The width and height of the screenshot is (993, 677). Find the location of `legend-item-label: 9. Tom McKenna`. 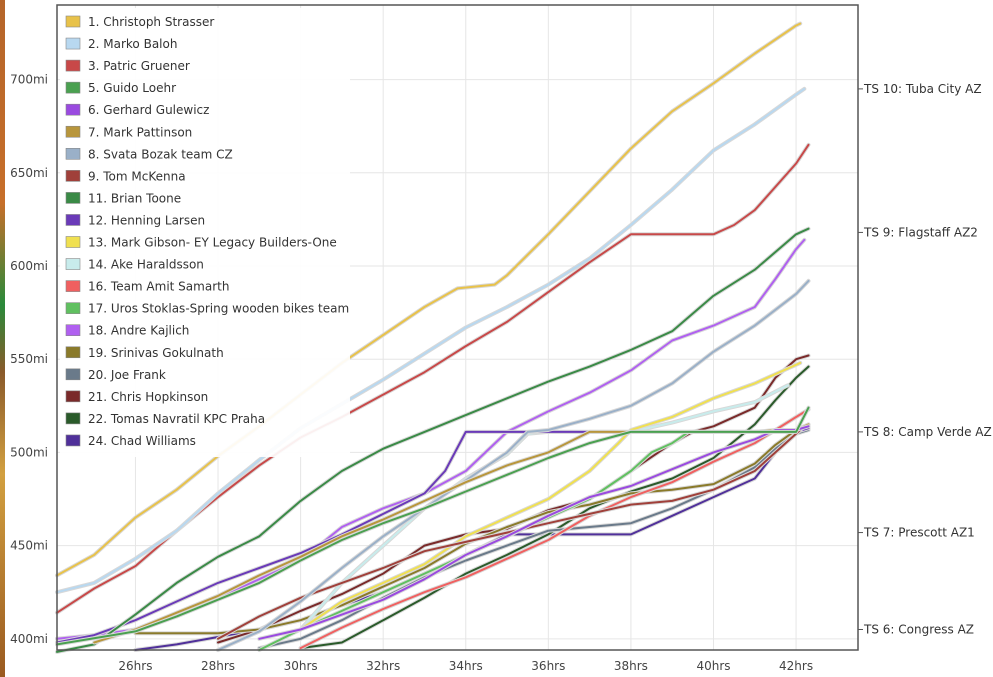

legend-item-label: 9. Tom McKenna is located at coordinates (137, 176).